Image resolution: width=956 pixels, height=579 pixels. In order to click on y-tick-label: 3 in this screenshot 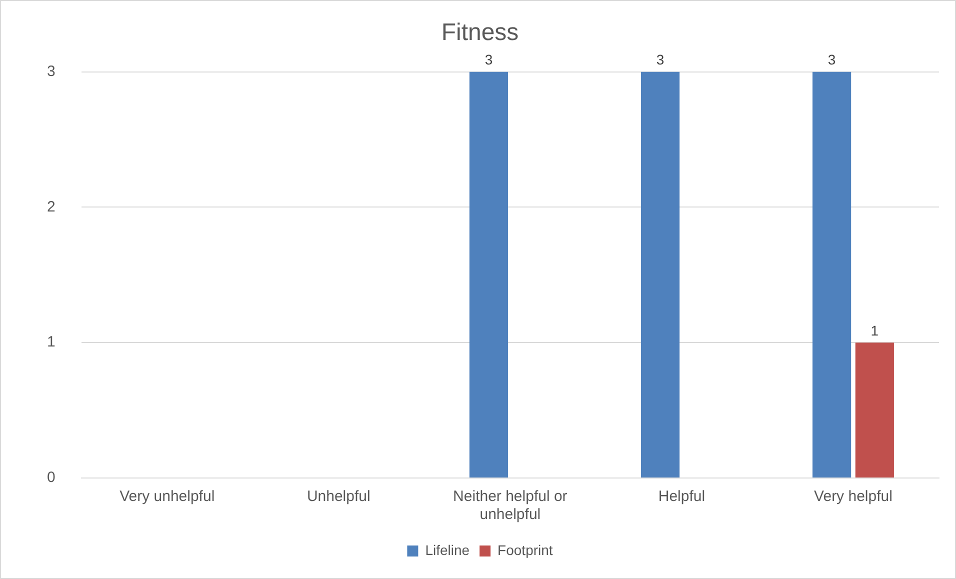, I will do `click(51, 71)`.